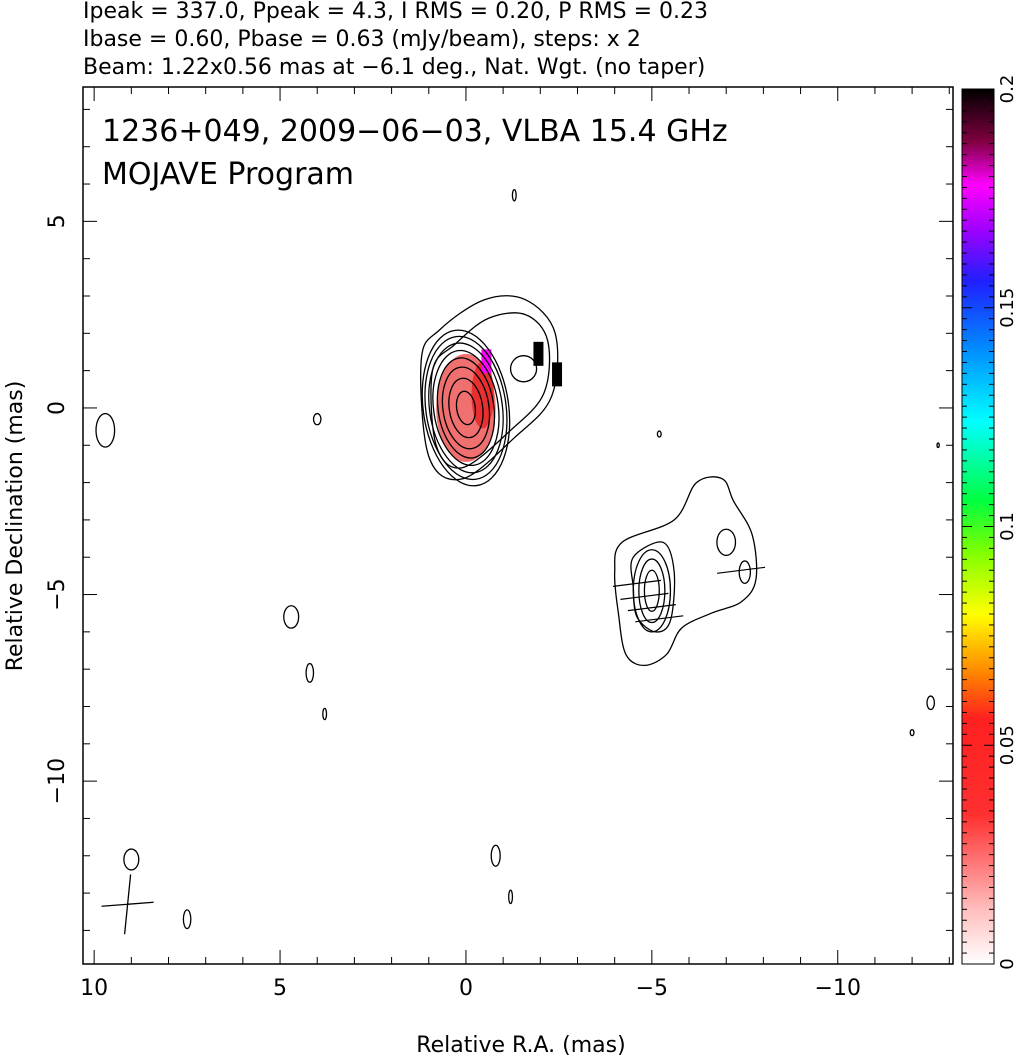 This screenshot has width=1022, height=1060. Describe the element at coordinates (1007, 526) in the screenshot. I see `colorbar-tick-label: 0.1` at that location.